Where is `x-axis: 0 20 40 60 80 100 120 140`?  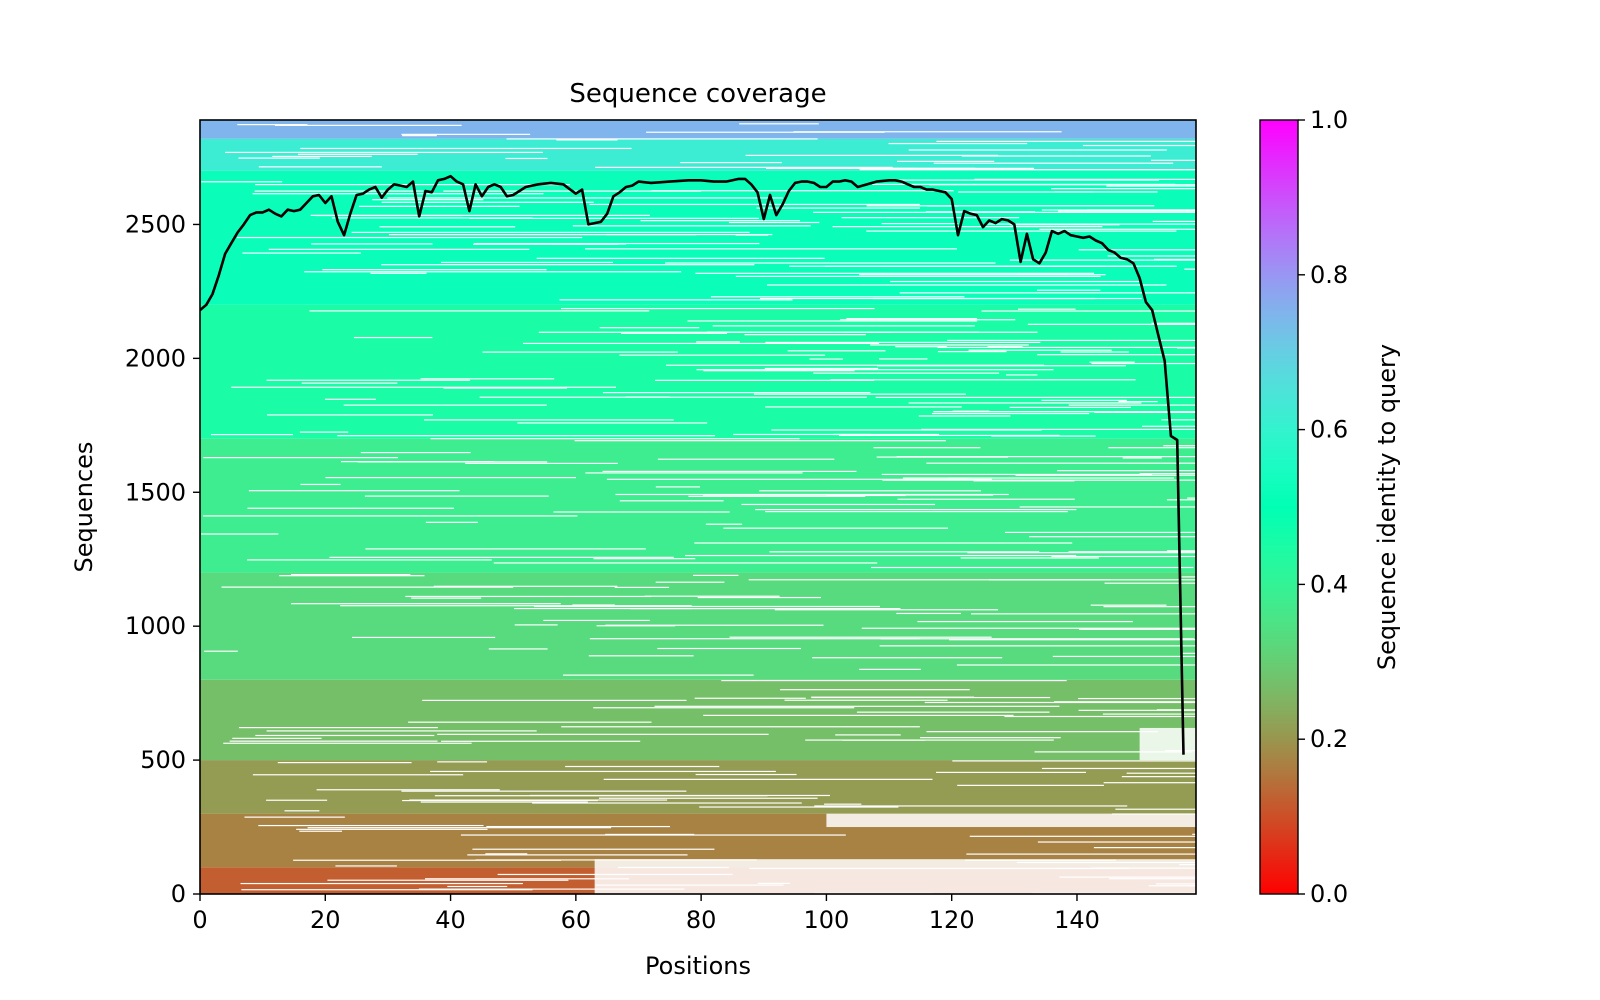
x-axis: 0 20 40 60 80 100 120 140 is located at coordinates (646, 914).